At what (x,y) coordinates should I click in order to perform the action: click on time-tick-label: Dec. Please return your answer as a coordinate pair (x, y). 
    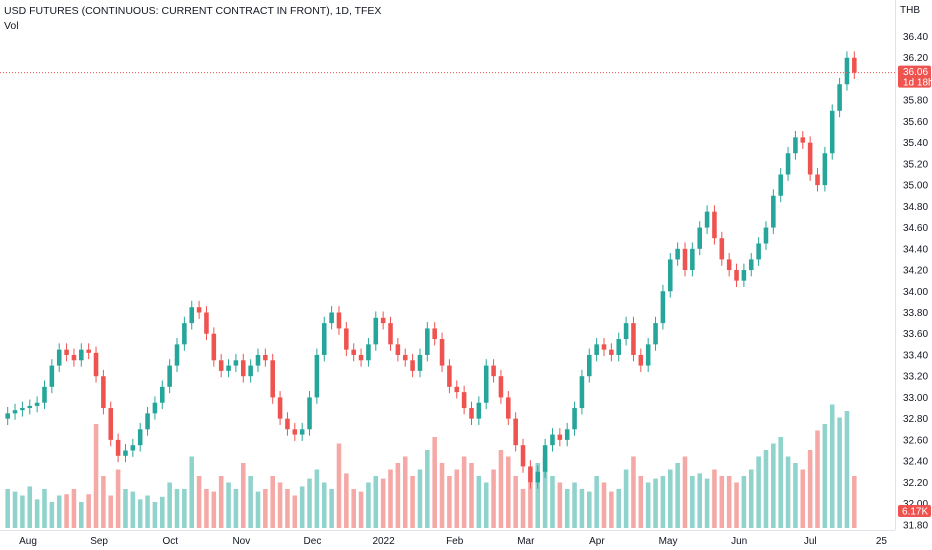
    Looking at the image, I should click on (313, 541).